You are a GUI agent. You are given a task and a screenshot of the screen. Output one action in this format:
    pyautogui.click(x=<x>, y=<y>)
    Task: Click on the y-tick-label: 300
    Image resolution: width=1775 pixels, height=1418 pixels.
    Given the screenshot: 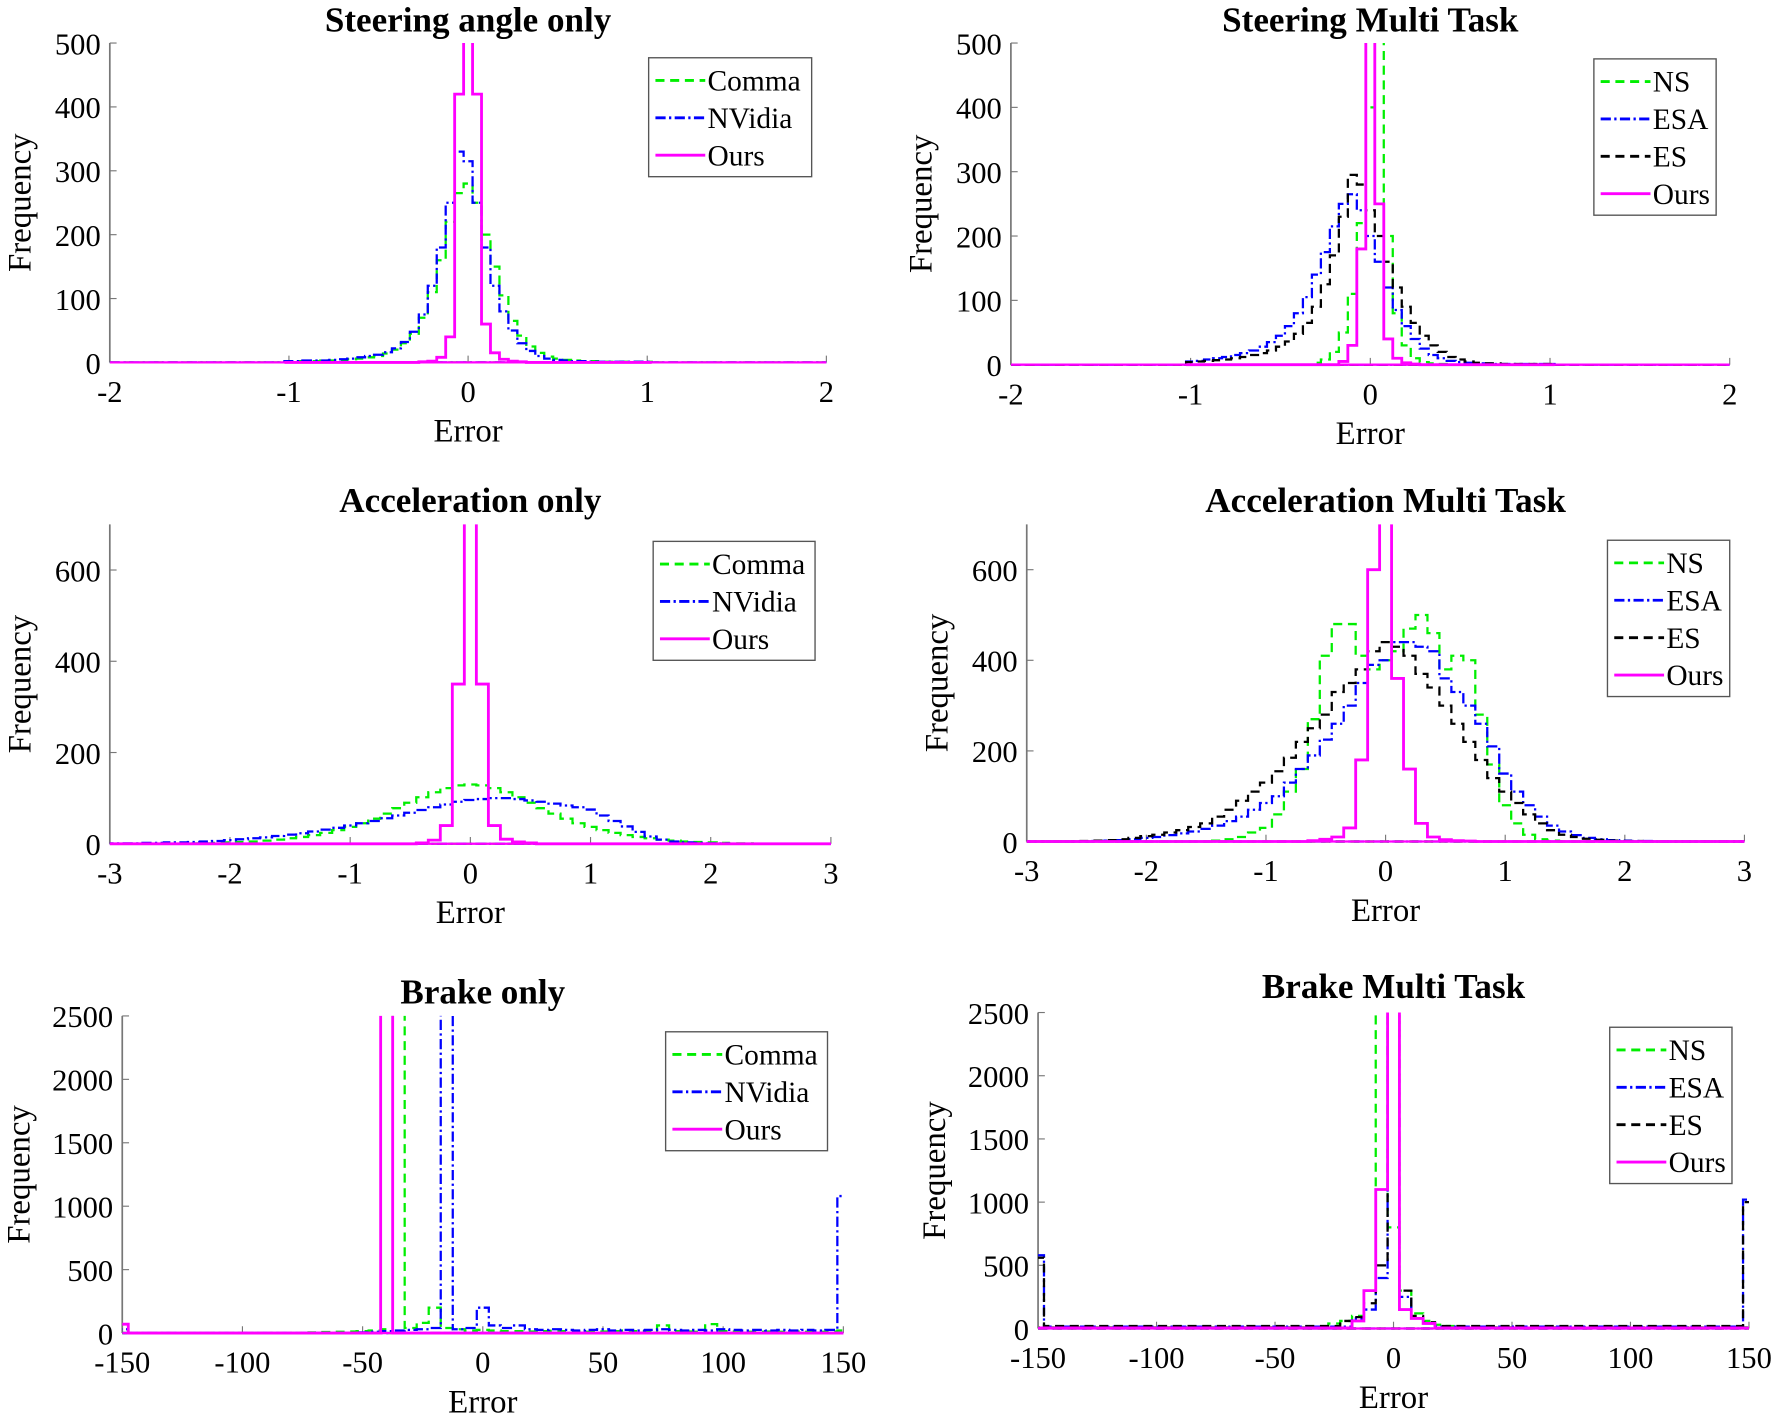 What is the action you would take?
    pyautogui.click(x=78, y=172)
    